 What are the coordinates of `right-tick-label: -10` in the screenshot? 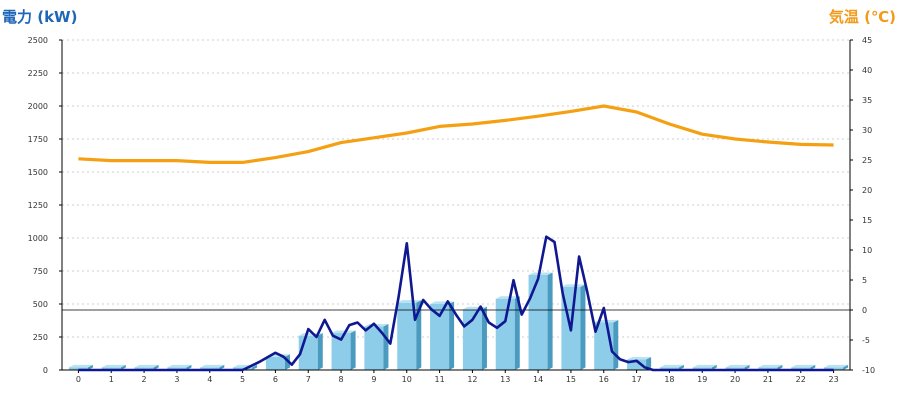 It's located at (868, 370).